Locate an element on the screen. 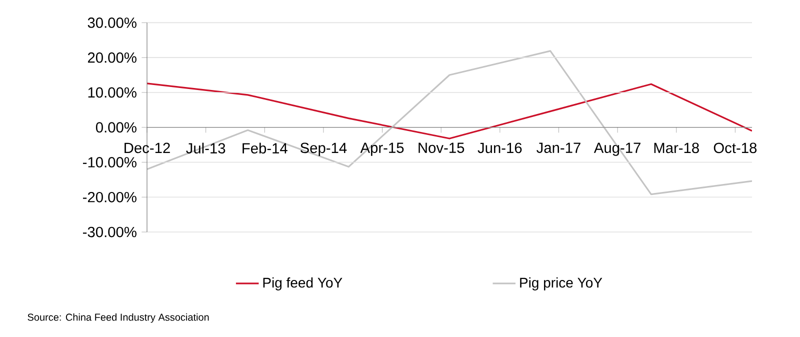 The height and width of the screenshot is (337, 800). source-note: Source: China Feed Industry Association is located at coordinates (118, 318).